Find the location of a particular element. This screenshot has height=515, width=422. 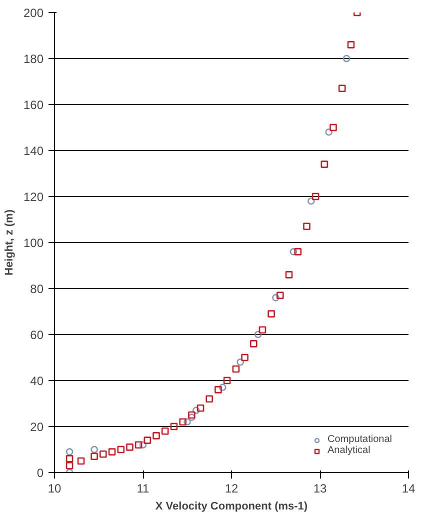

x-axis-title: X Velocity Component (ms-1) is located at coordinates (231, 506).